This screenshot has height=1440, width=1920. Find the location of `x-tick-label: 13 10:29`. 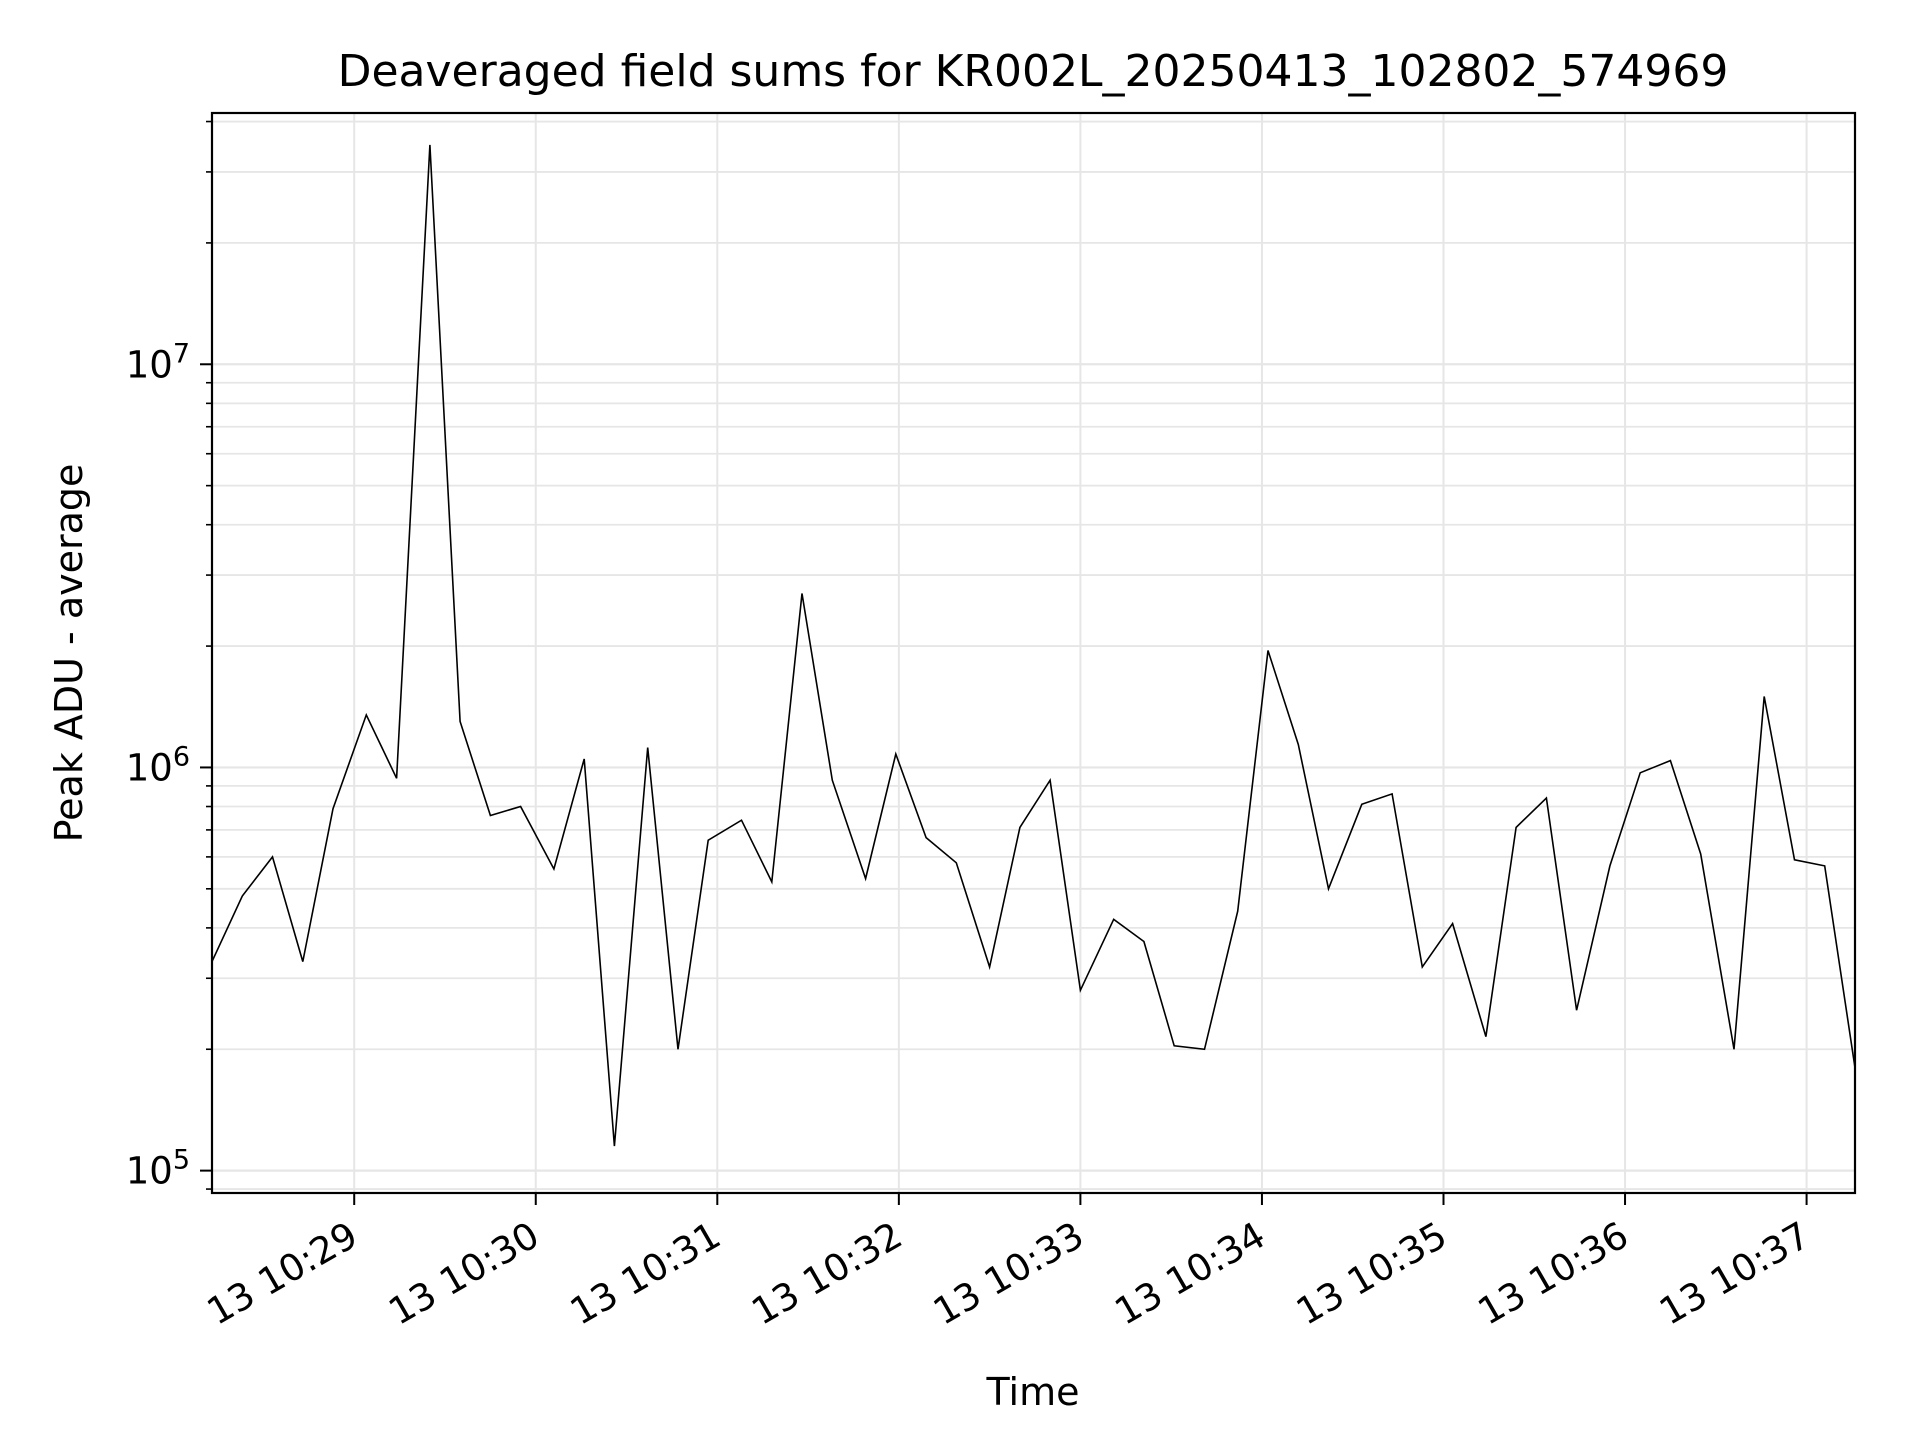

x-tick-label: 13 10:29 is located at coordinates (282, 1274).